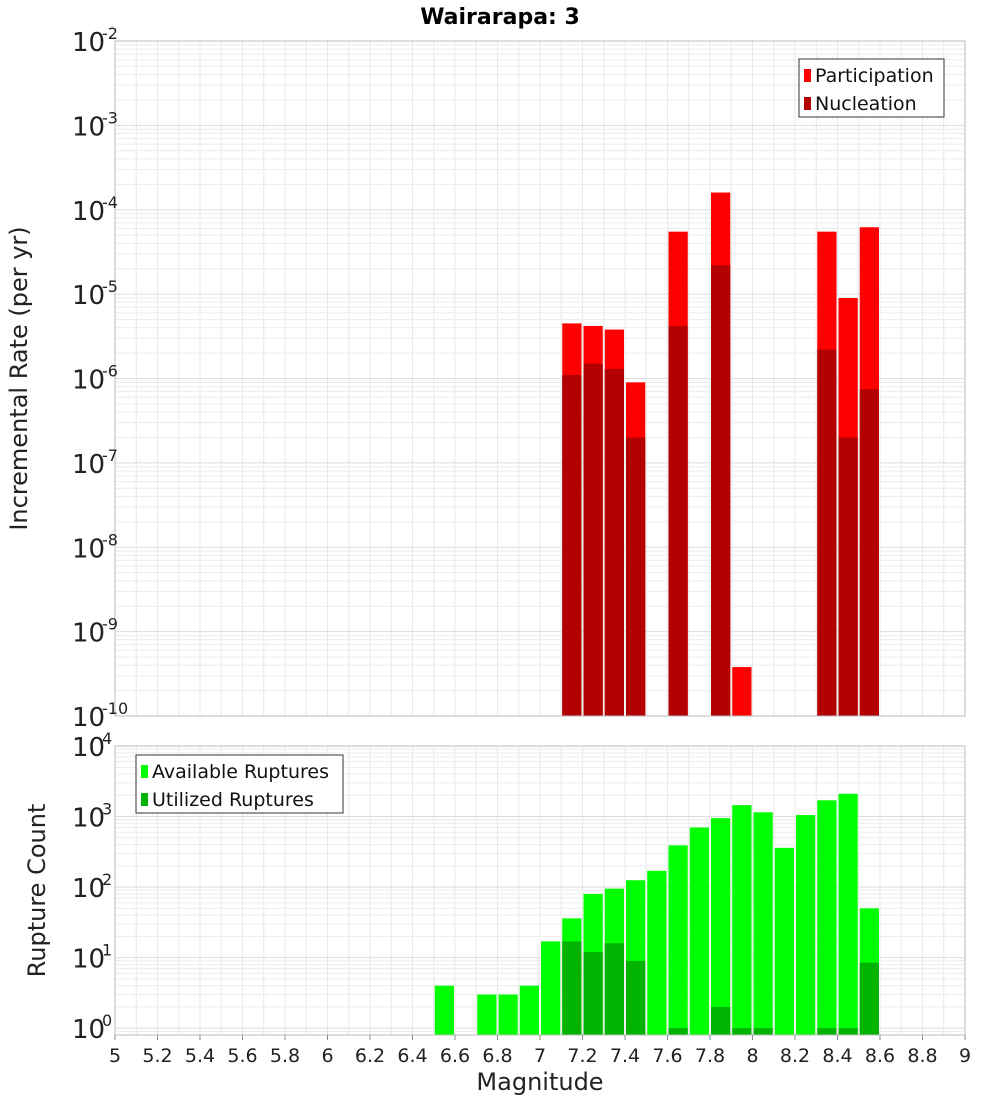  Describe the element at coordinates (965, 1056) in the screenshot. I see `x-tick-label: 9` at that location.